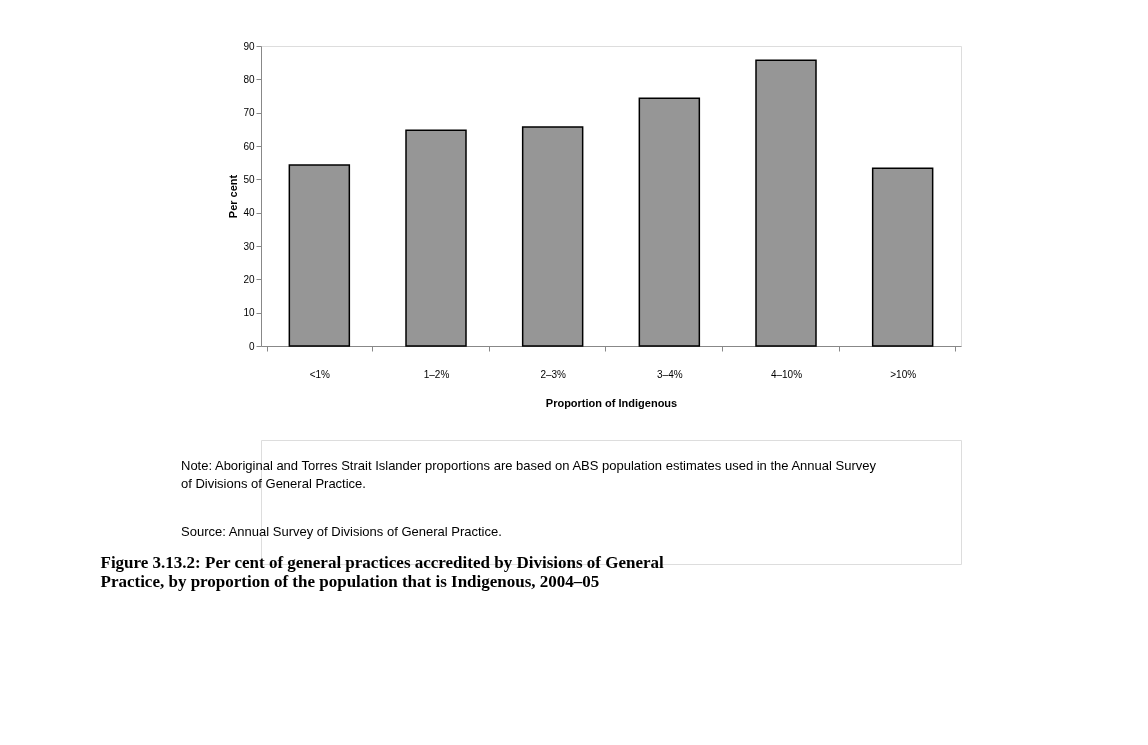 This screenshot has width=1148, height=745. What do you see at coordinates (249, 246) in the screenshot?
I see `y-tick-label: 30` at bounding box center [249, 246].